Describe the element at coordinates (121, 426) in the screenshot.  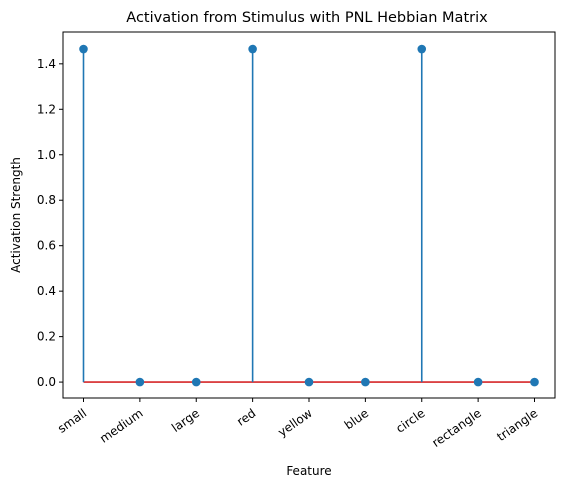
I see `x-tick-label-medium: medium` at that location.